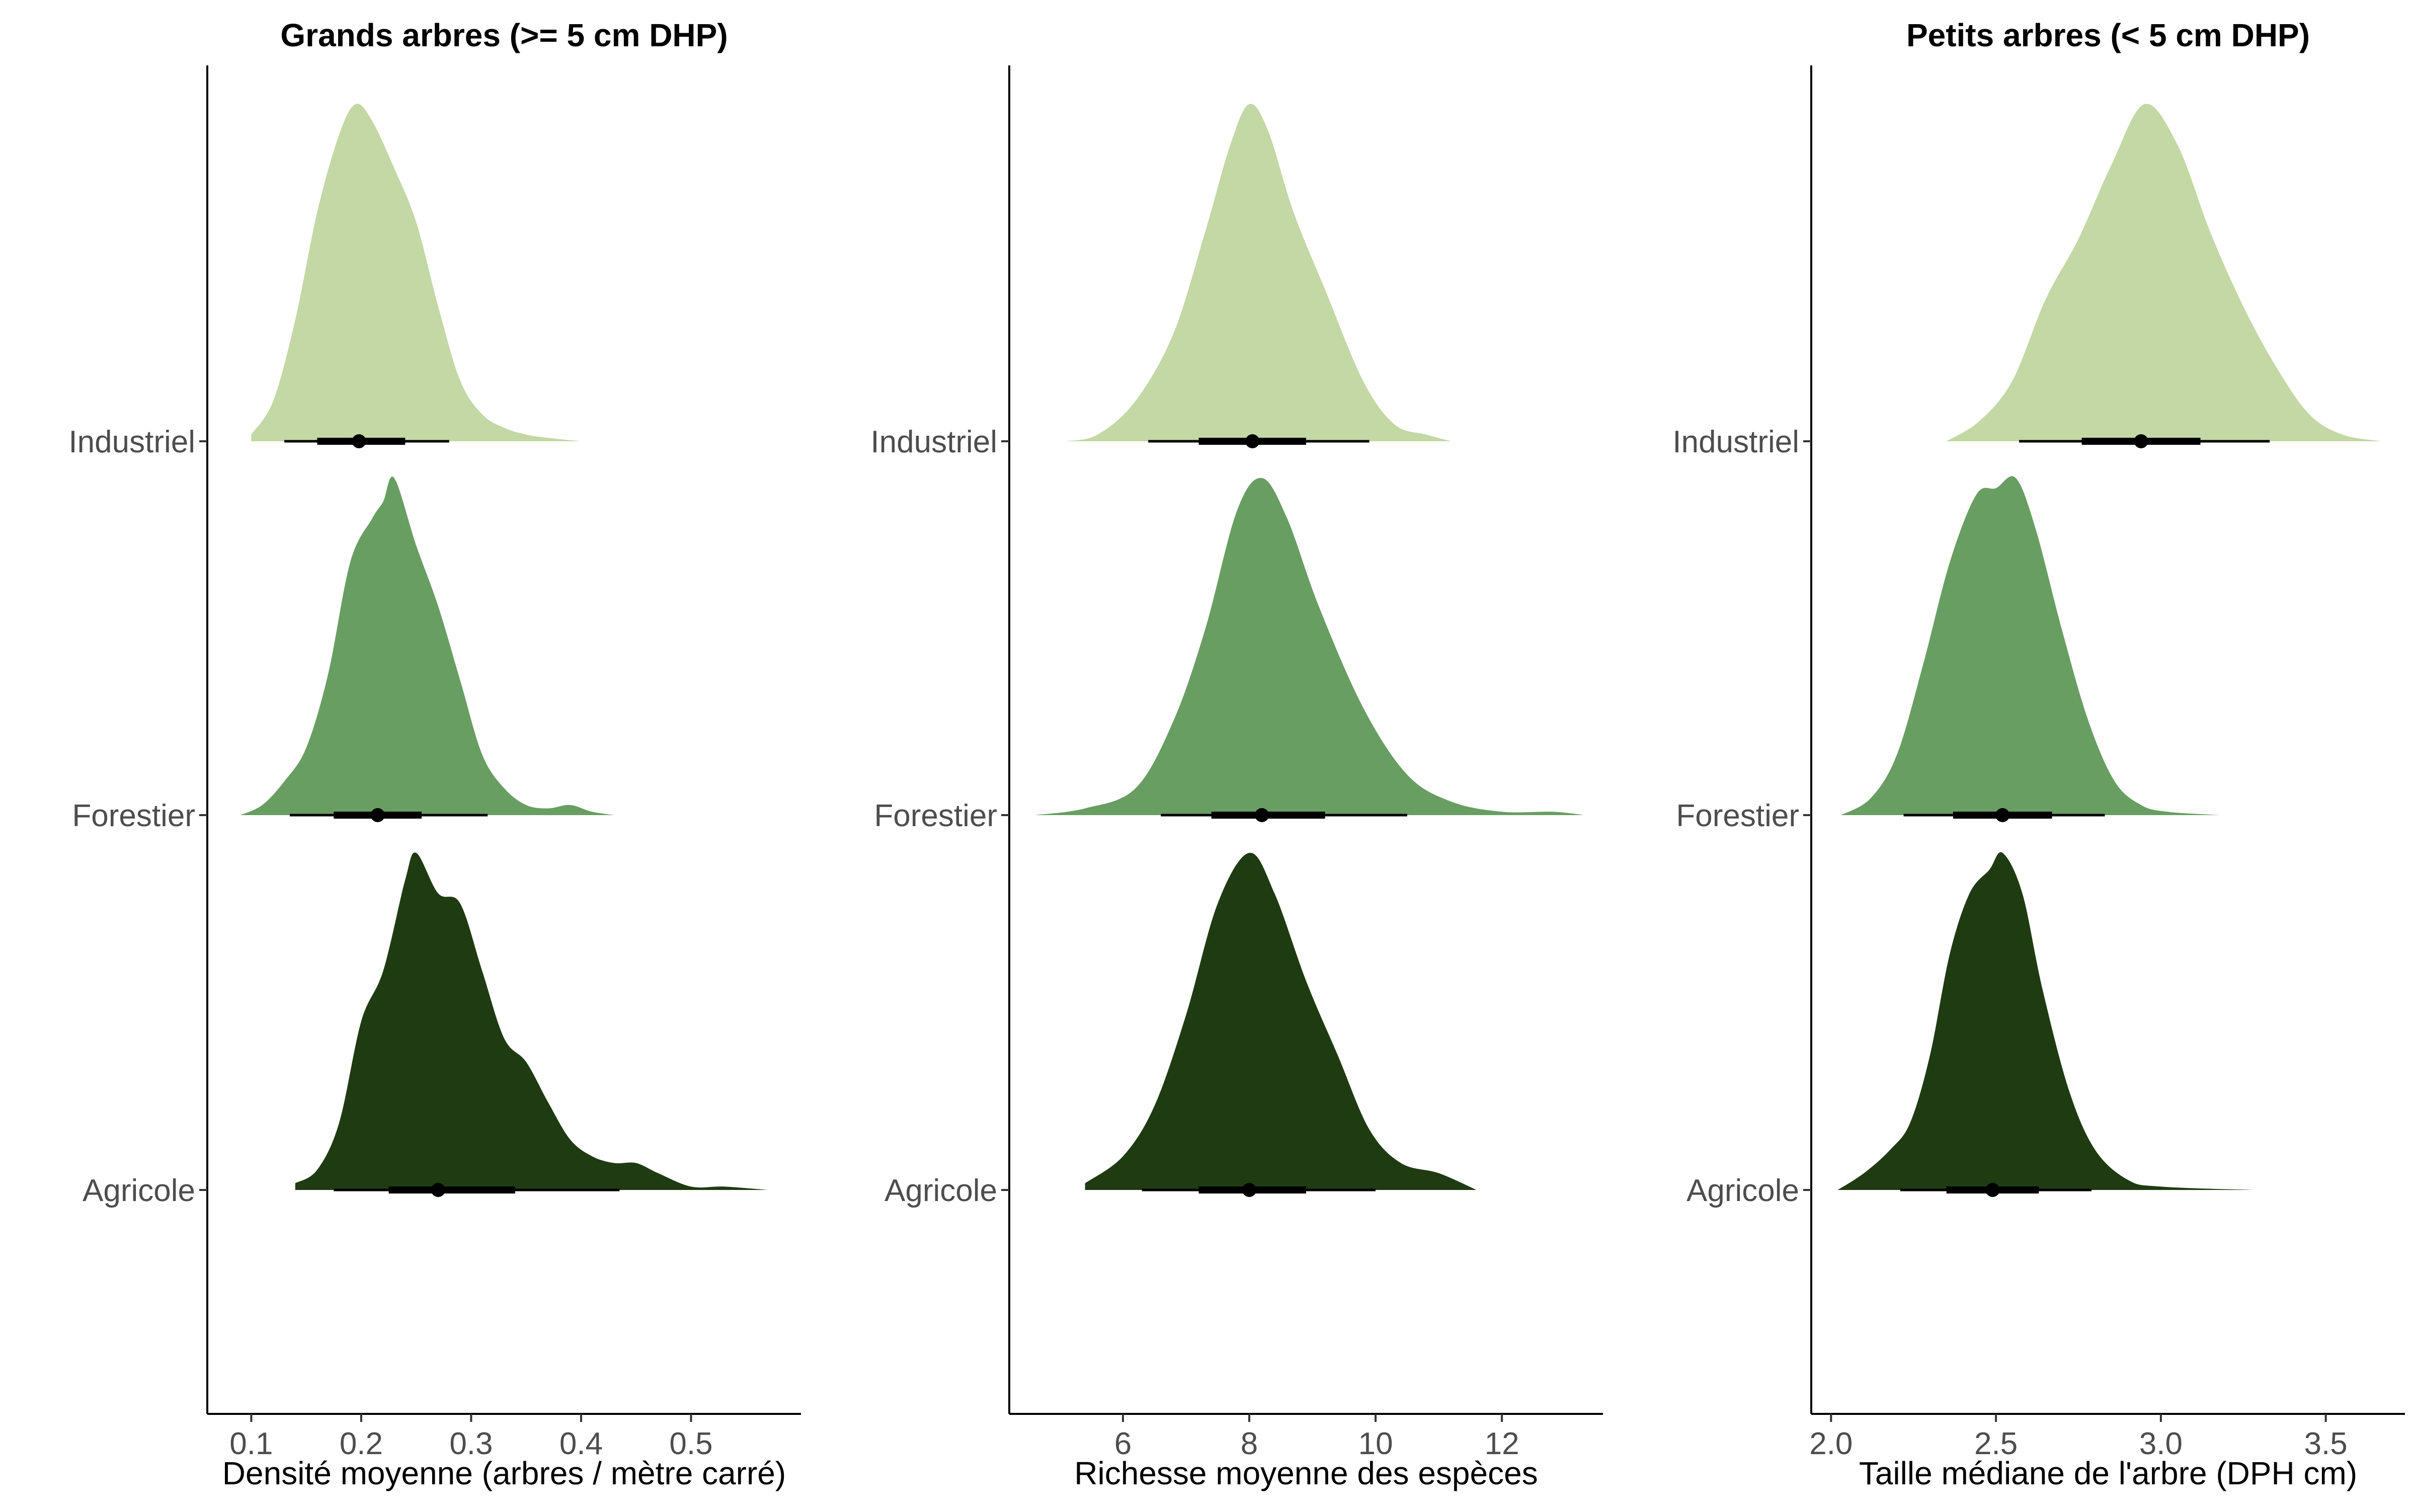 The image size is (2415, 1512). What do you see at coordinates (690, 1443) in the screenshot?
I see `x-tick-label: 0.5` at bounding box center [690, 1443].